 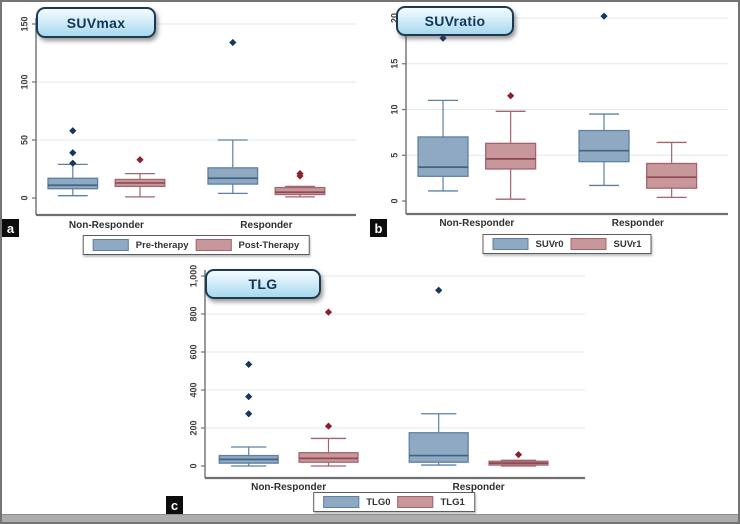 I want to click on legend-label: SUVr0, so click(x=549, y=244).